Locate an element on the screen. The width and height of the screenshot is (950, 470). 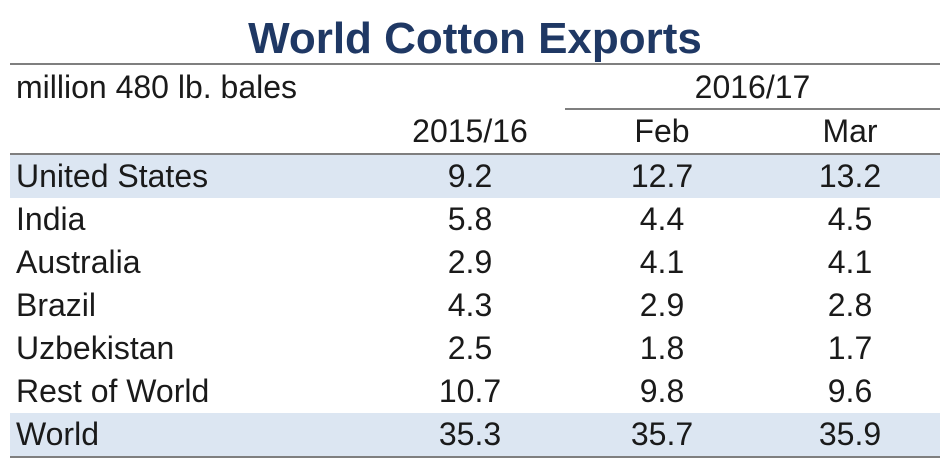
table-cell: 12.7 is located at coordinates (662, 176).